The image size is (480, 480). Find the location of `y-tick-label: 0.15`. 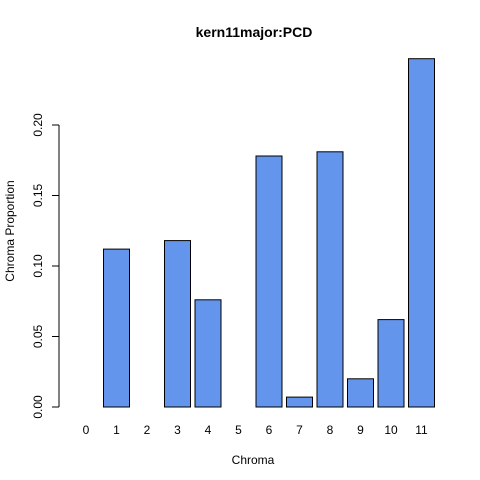

y-tick-label: 0.15 is located at coordinates (38, 195).